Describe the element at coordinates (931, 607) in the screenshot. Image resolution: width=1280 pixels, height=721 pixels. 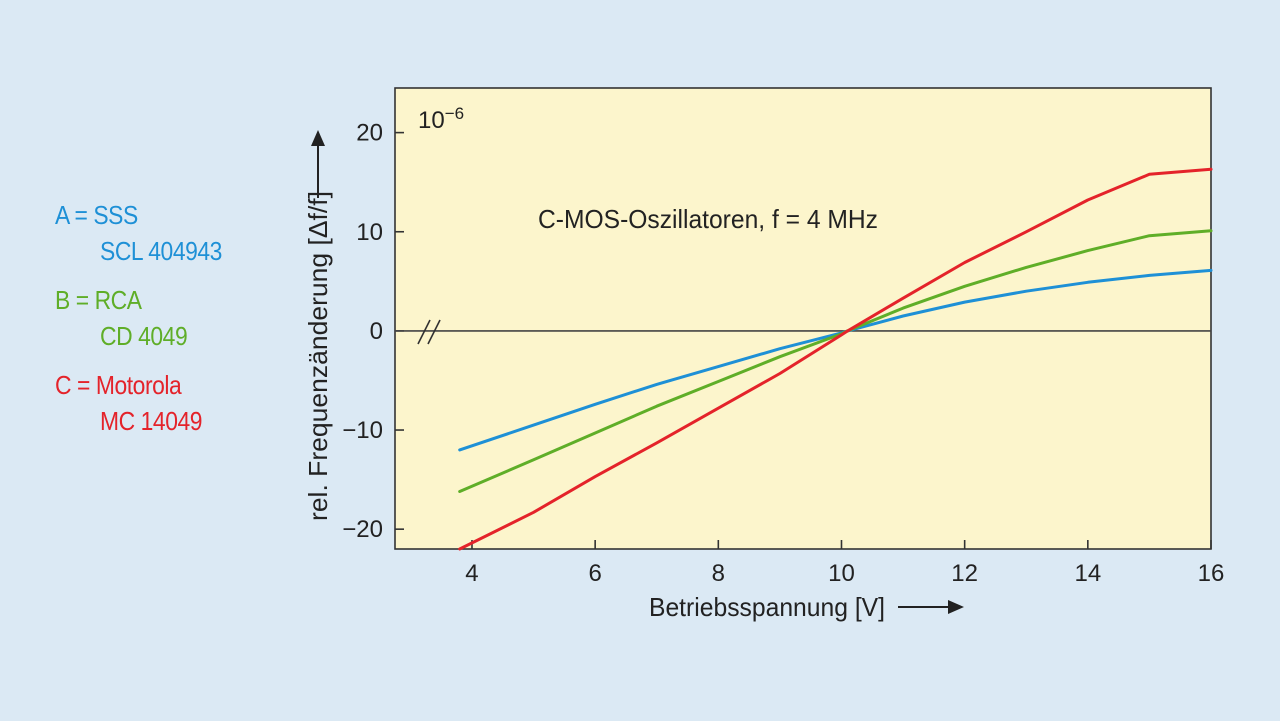
I see `x-axis-arrow-icon` at that location.